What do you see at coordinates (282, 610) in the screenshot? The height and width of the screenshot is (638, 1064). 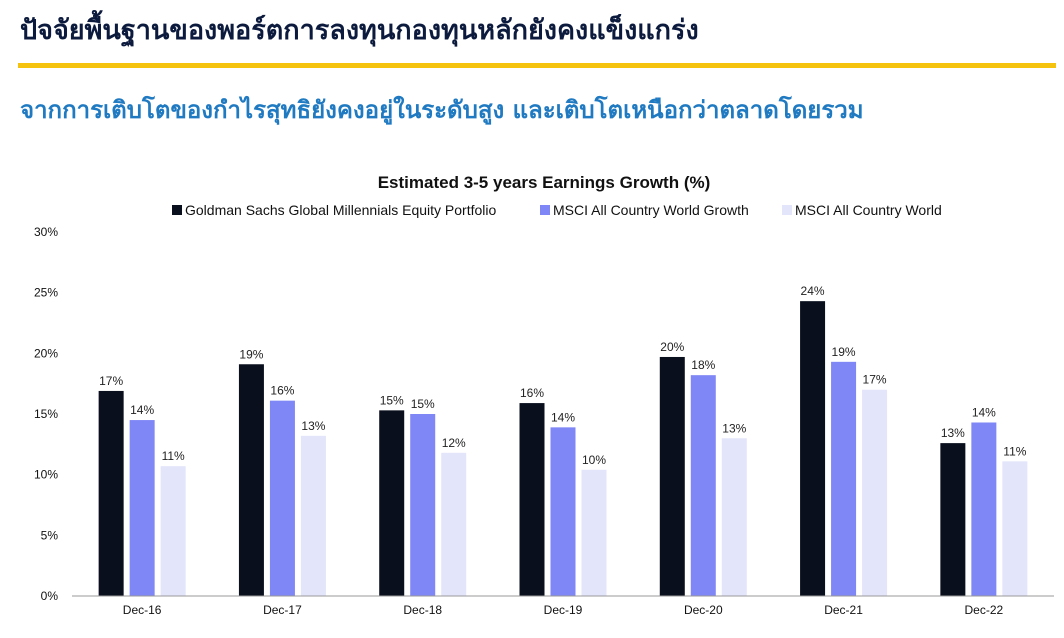 I see `x-tick-label: Dec-17` at bounding box center [282, 610].